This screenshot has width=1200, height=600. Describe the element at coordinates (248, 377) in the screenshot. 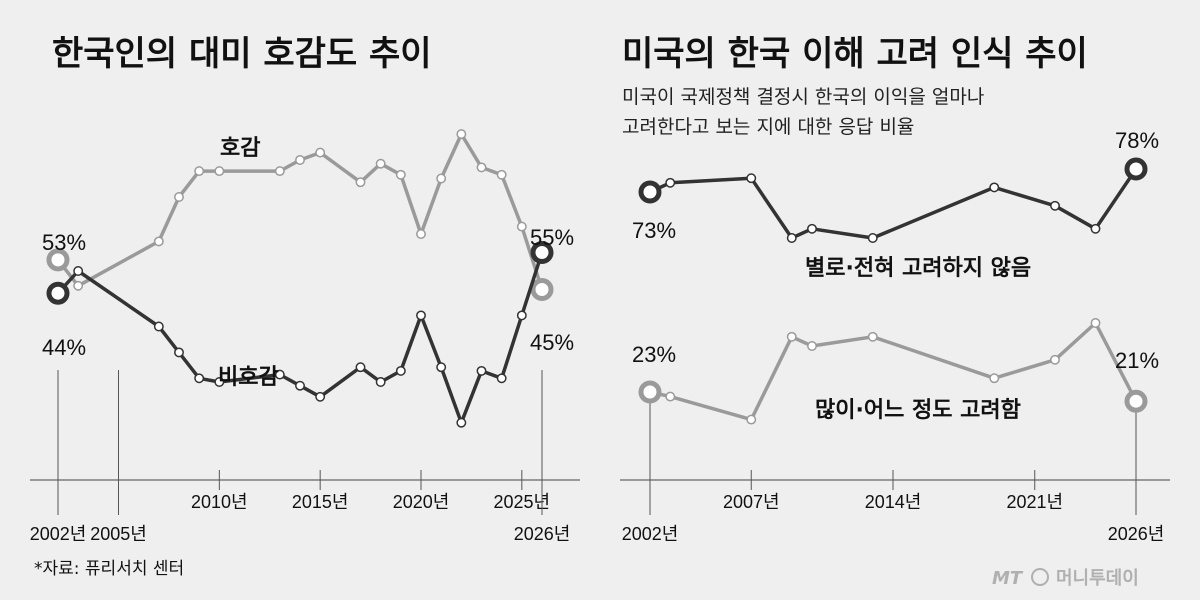

I see `series-label-unfavorable: 비호감` at that location.